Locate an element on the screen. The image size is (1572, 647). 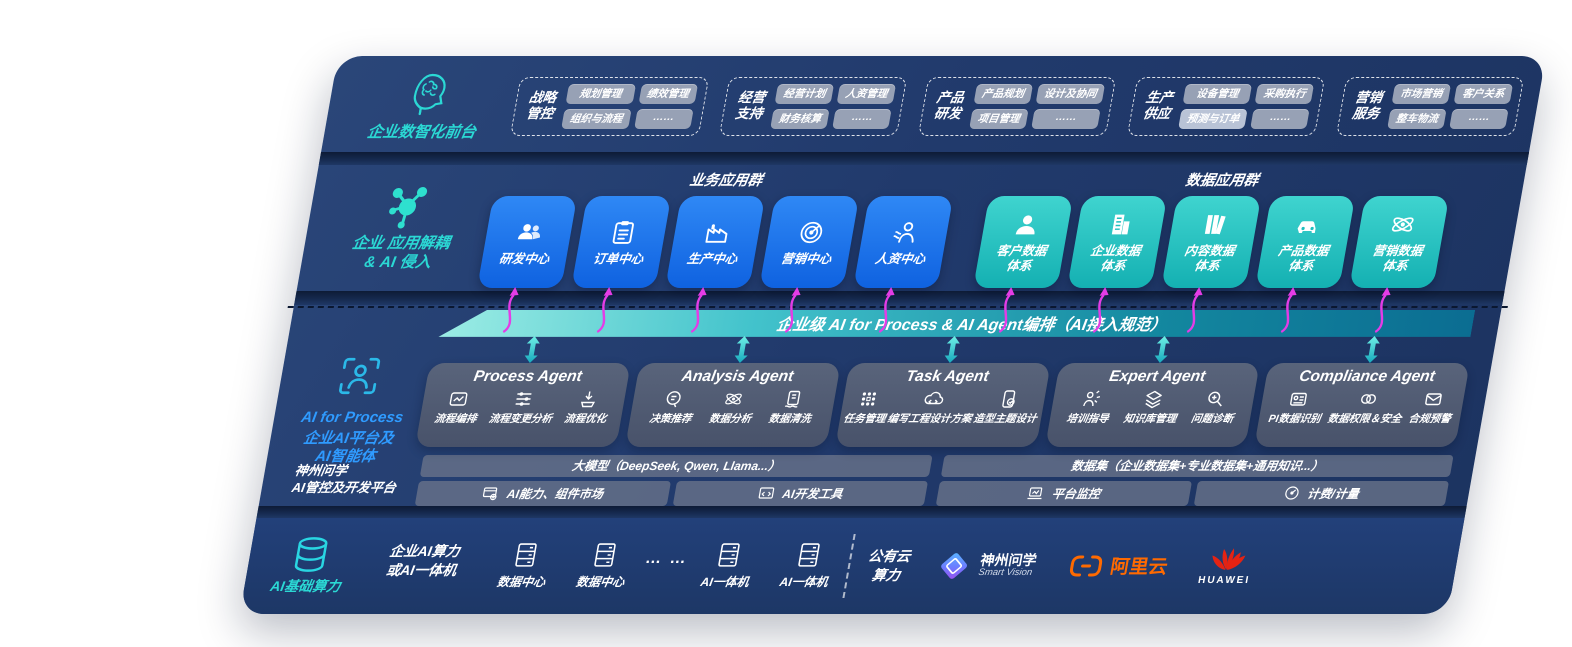
agent-item-label: 造型主题设计 is located at coordinates (1005, 418).